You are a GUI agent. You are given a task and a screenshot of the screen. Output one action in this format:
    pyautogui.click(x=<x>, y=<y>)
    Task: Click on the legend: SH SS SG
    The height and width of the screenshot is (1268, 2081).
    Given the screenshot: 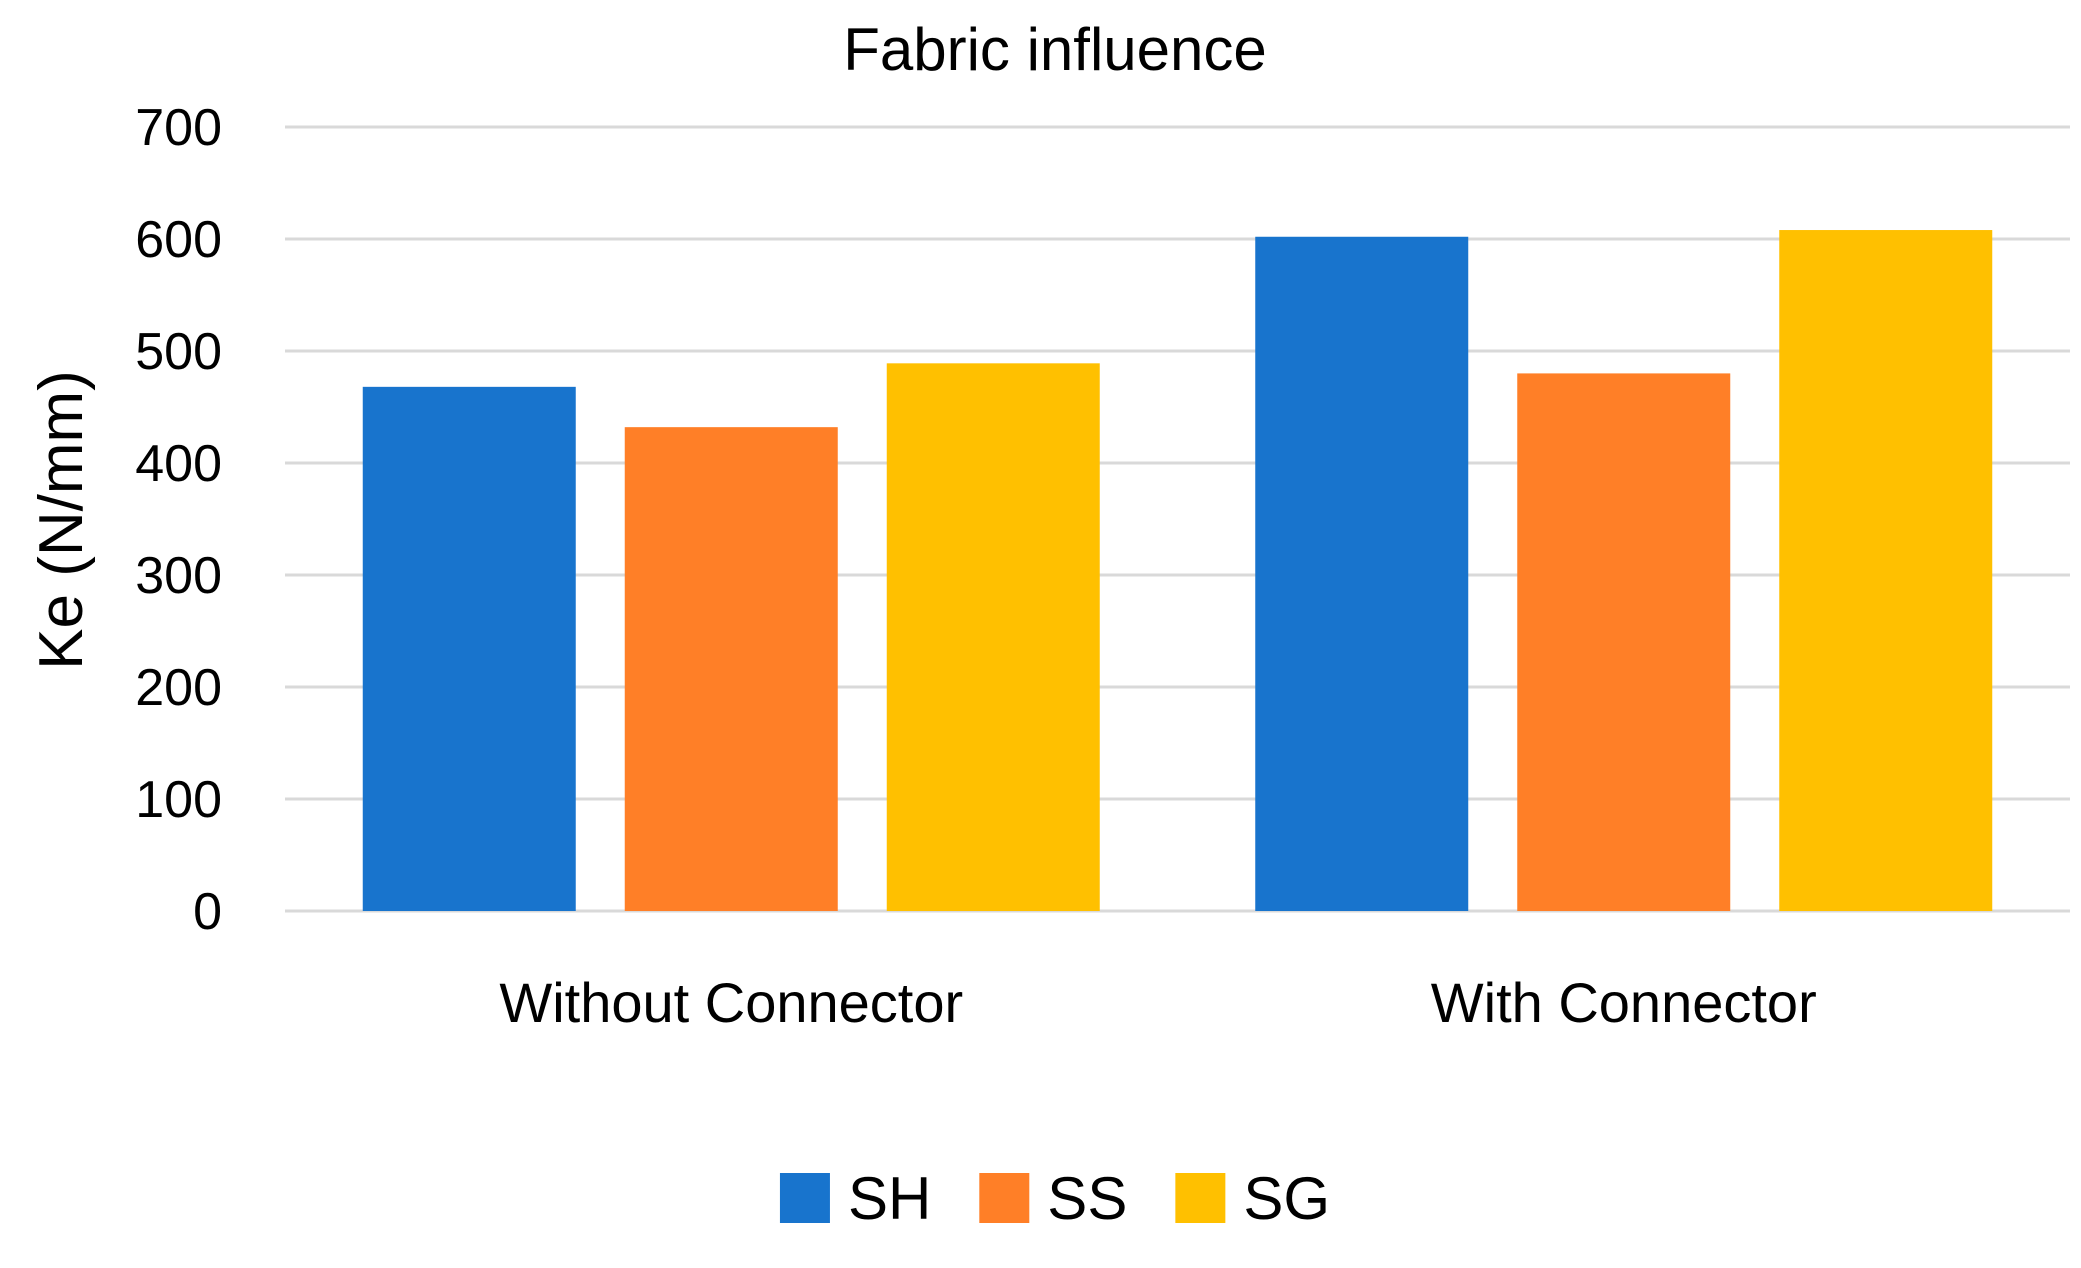 What is the action you would take?
    pyautogui.click(x=1054, y=1198)
    